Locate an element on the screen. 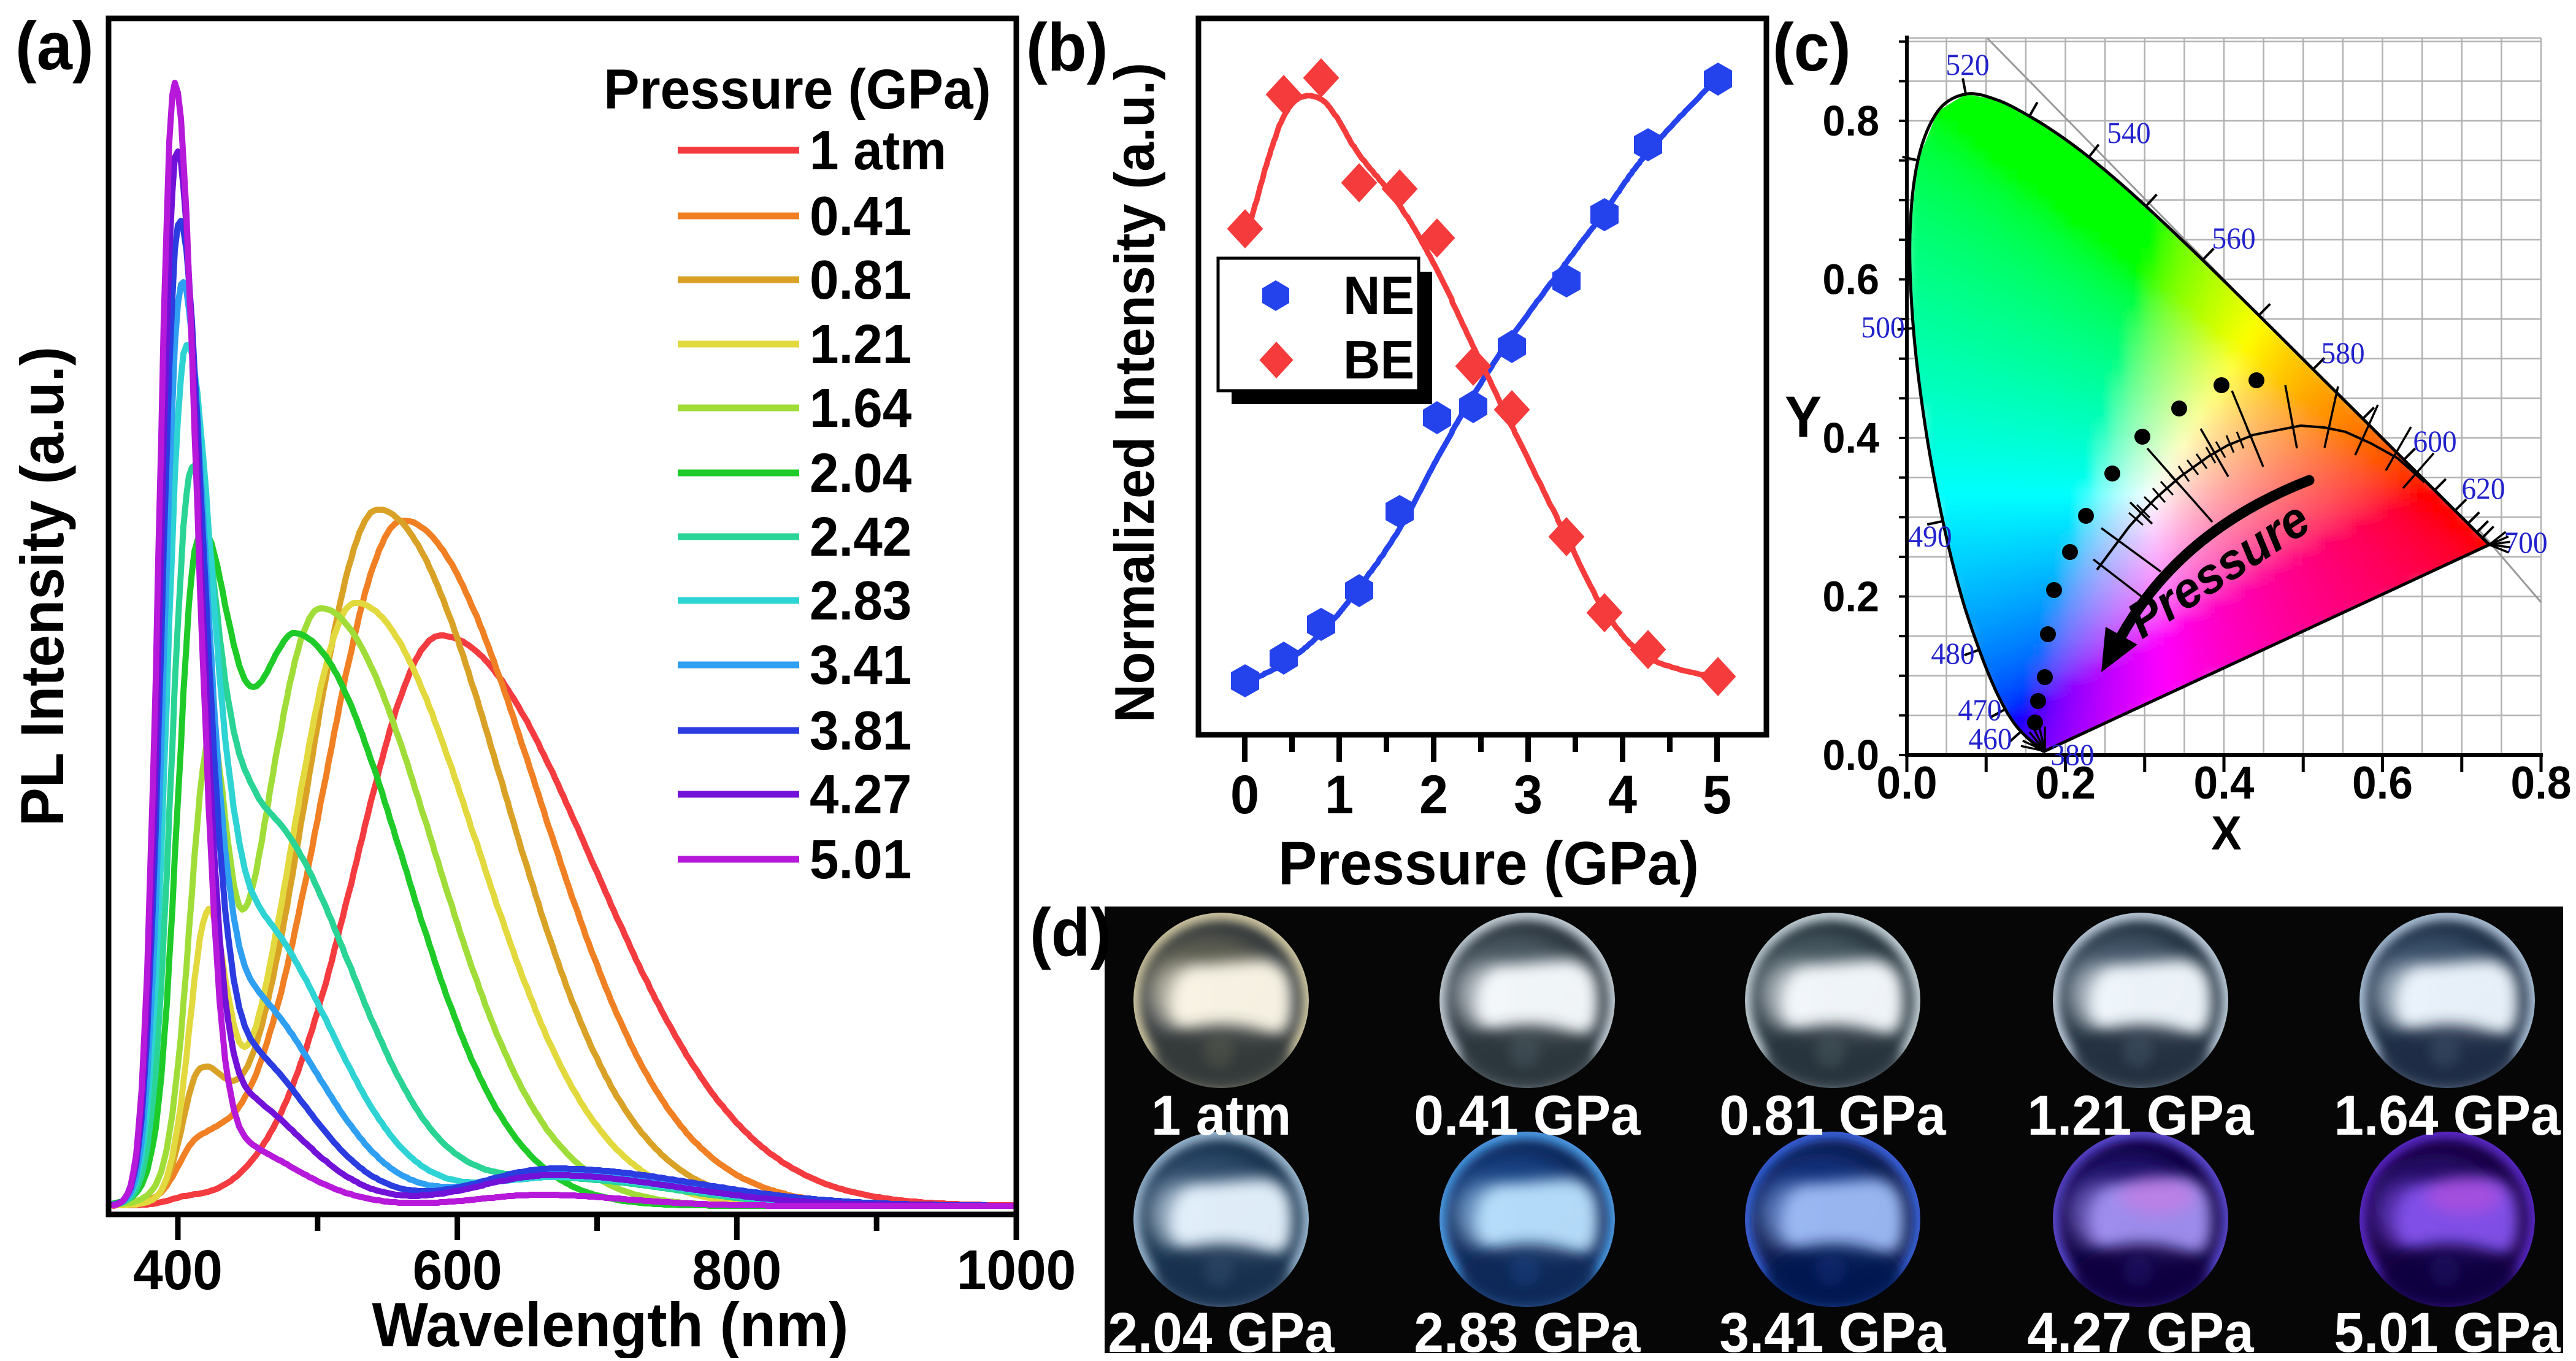 The image size is (2576, 1361). svg-text: 1.21 GPa is located at coordinates (2140, 1116).